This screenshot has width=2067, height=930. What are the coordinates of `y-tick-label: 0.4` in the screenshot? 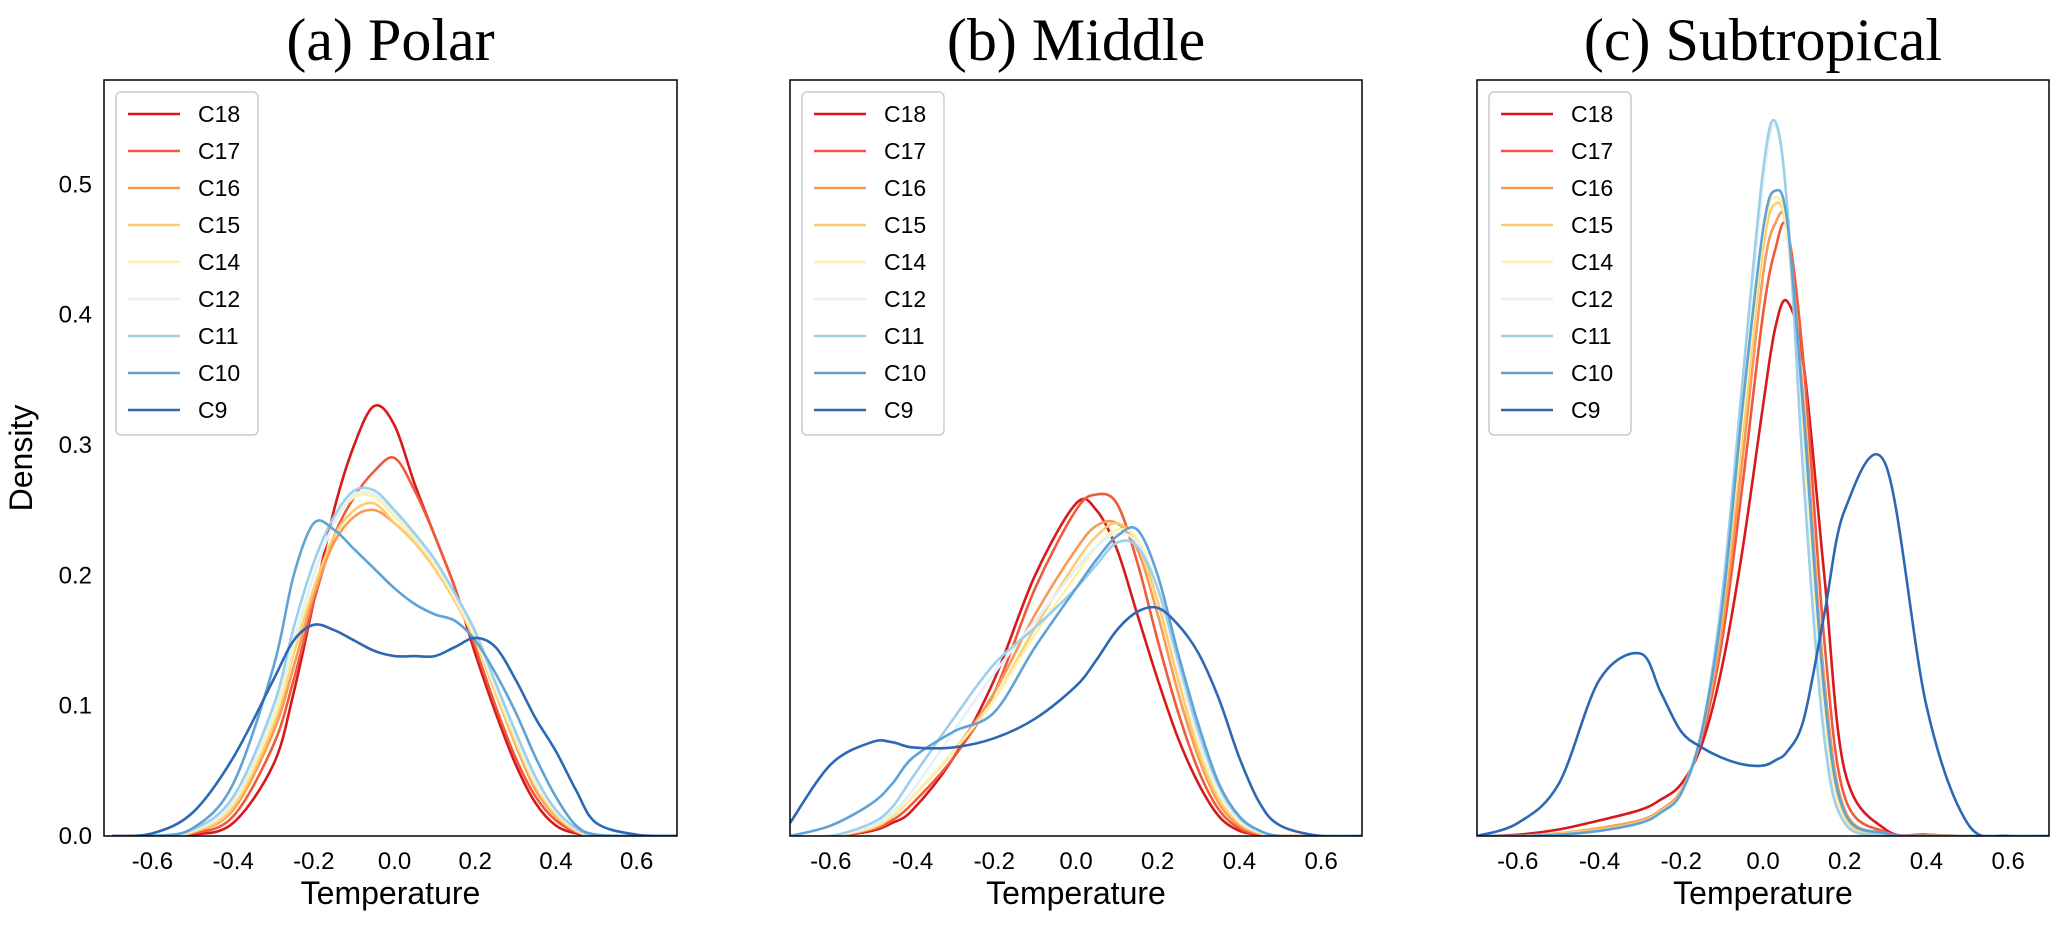 It's located at (75, 315).